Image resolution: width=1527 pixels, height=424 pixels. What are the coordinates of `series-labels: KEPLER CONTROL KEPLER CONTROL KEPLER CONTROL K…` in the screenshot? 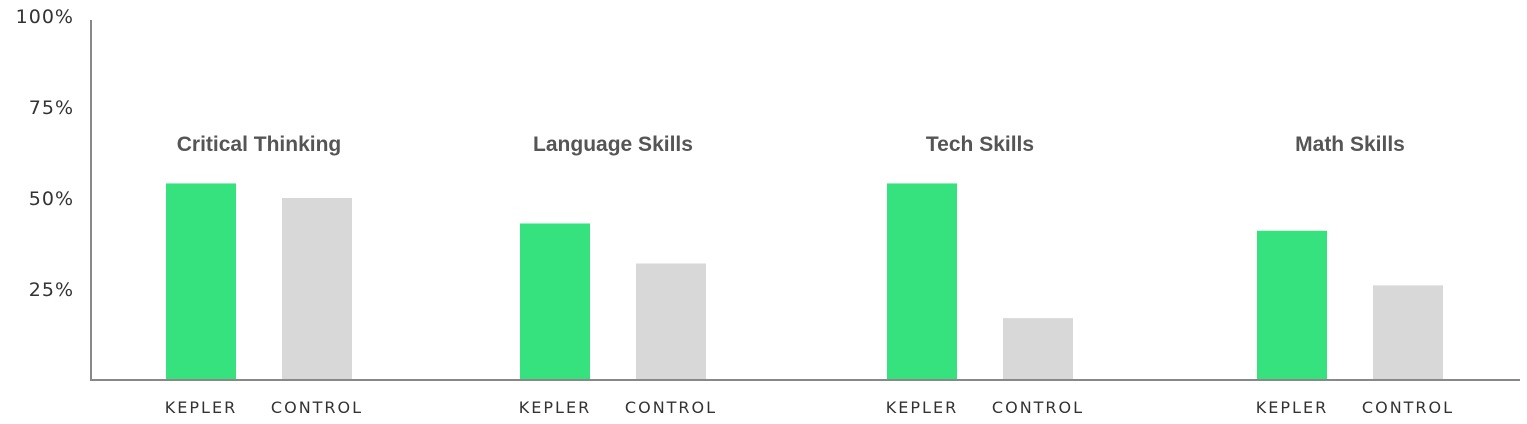 It's located at (809, 407).